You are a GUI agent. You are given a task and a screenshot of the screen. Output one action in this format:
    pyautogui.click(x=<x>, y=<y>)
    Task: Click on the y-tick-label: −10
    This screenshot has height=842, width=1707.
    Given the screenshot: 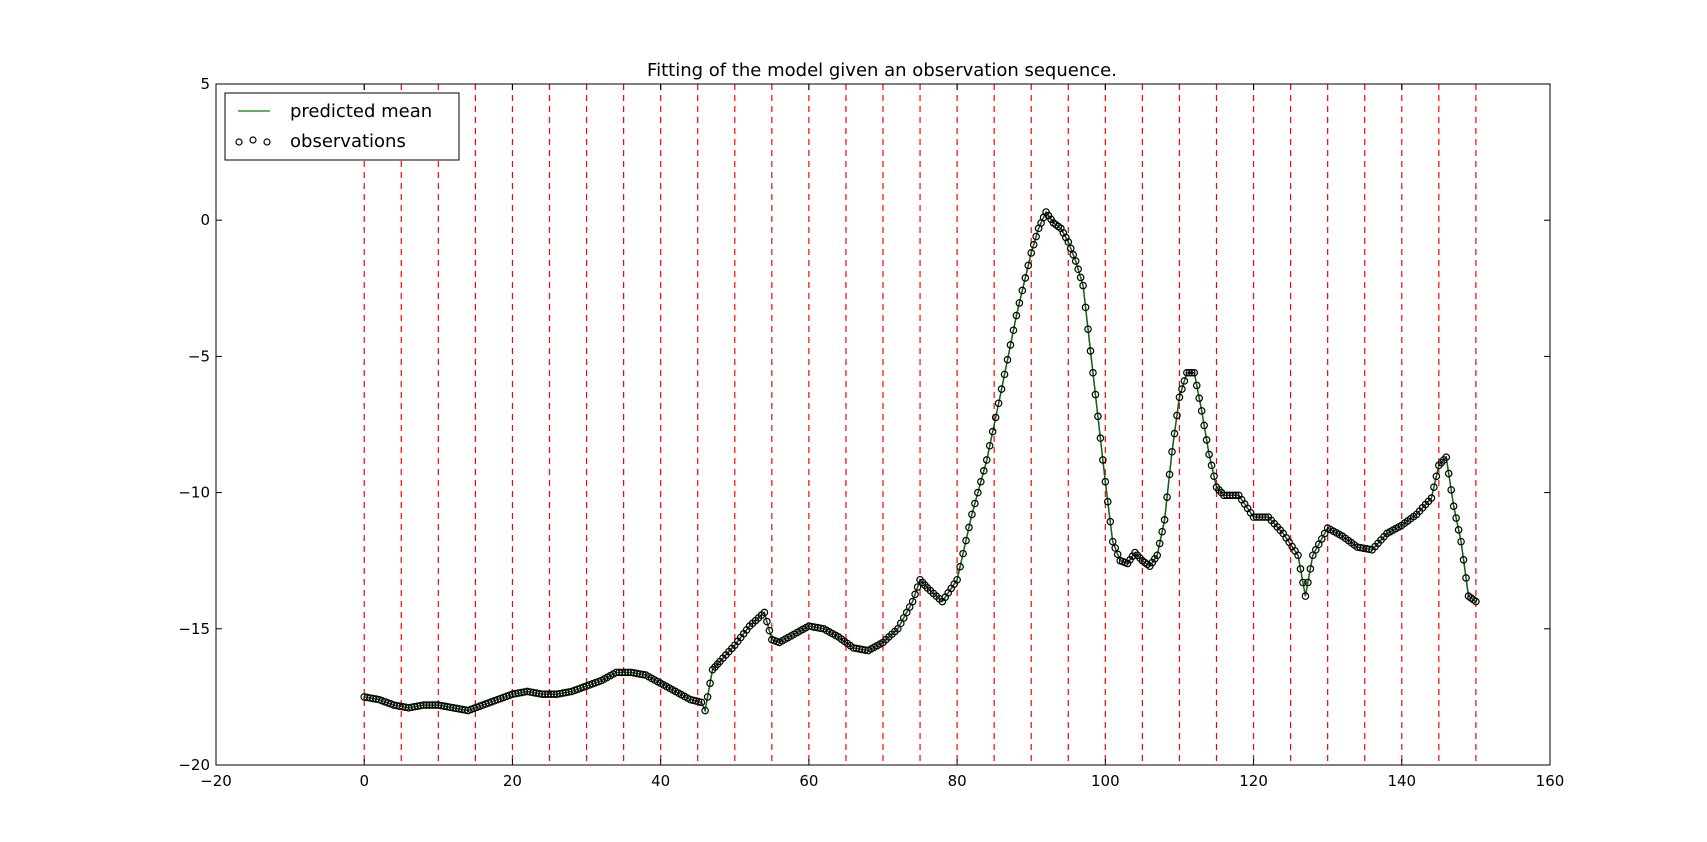 What is the action you would take?
    pyautogui.click(x=194, y=493)
    